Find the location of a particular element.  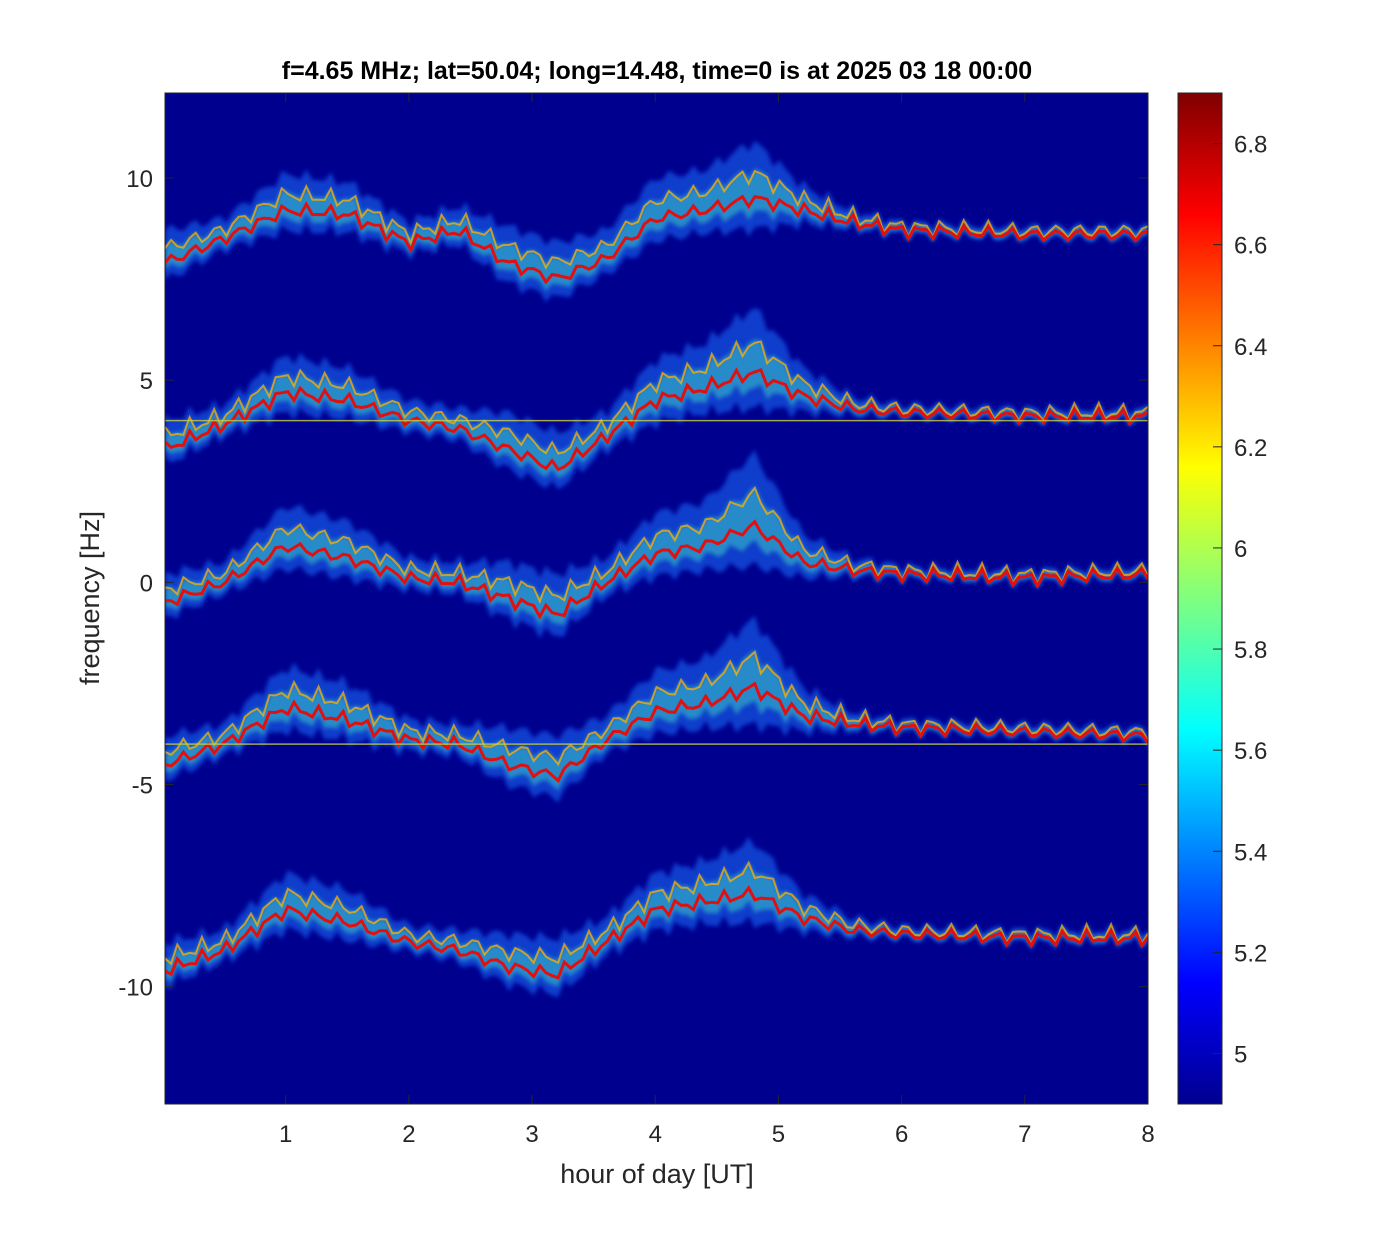

colorbar-tick-label: 6.4 is located at coordinates (1250, 347).